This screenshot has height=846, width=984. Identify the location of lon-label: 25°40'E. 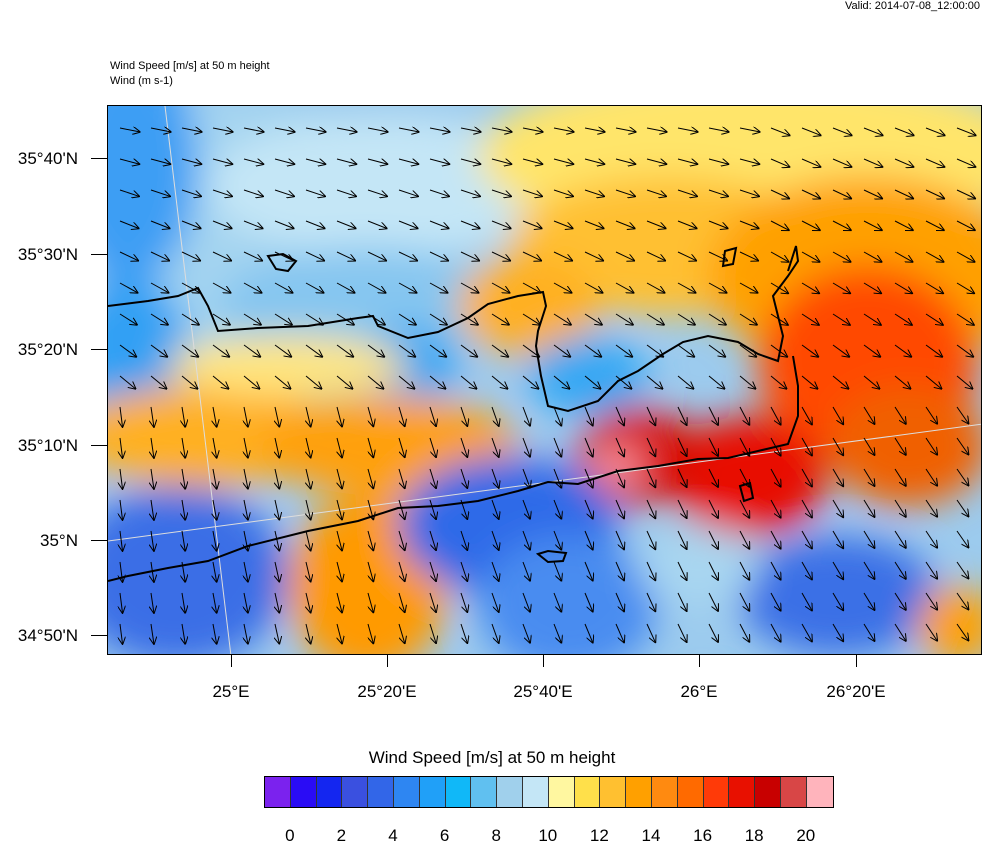
(543, 691).